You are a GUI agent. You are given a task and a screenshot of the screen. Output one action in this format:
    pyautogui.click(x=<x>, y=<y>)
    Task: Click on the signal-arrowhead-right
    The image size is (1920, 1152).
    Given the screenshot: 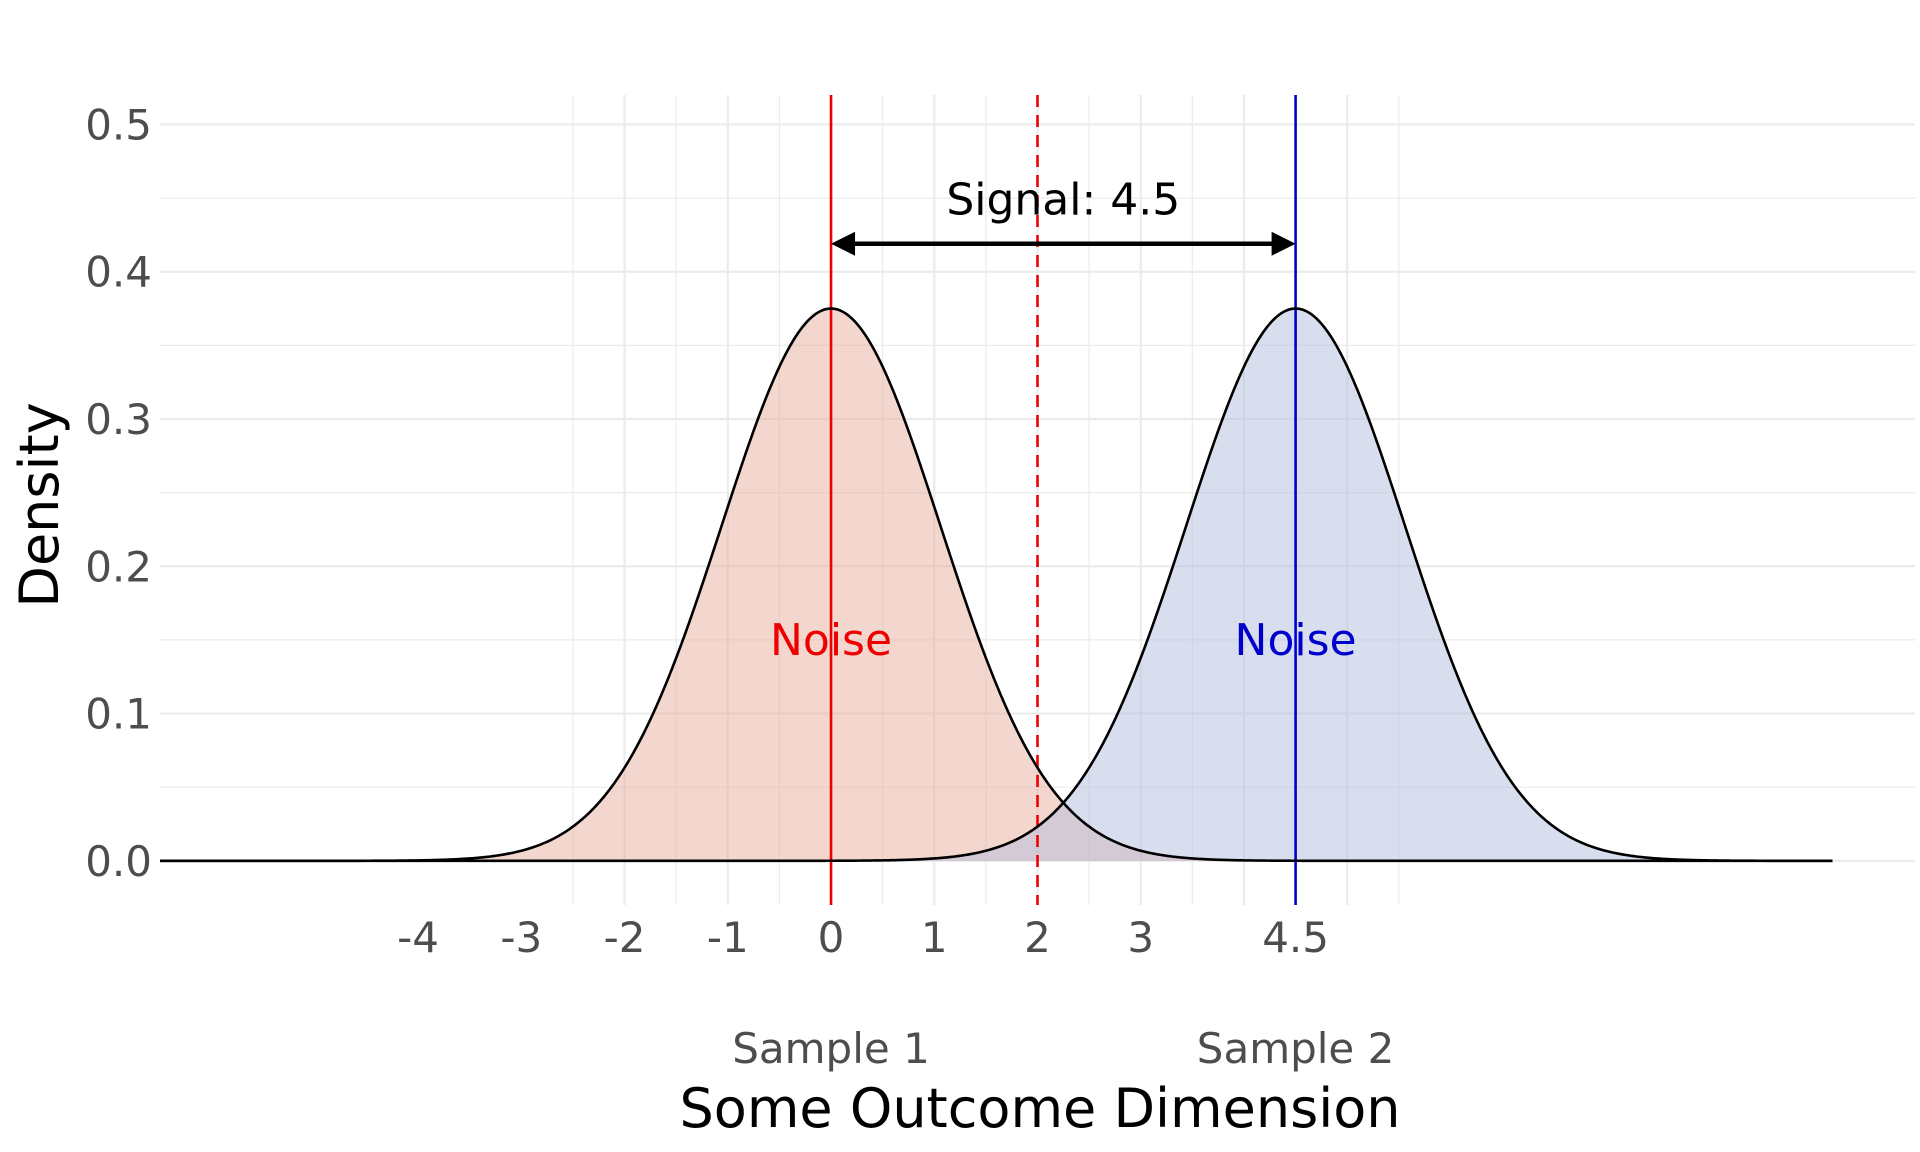 What is the action you would take?
    pyautogui.click(x=1283, y=243)
    